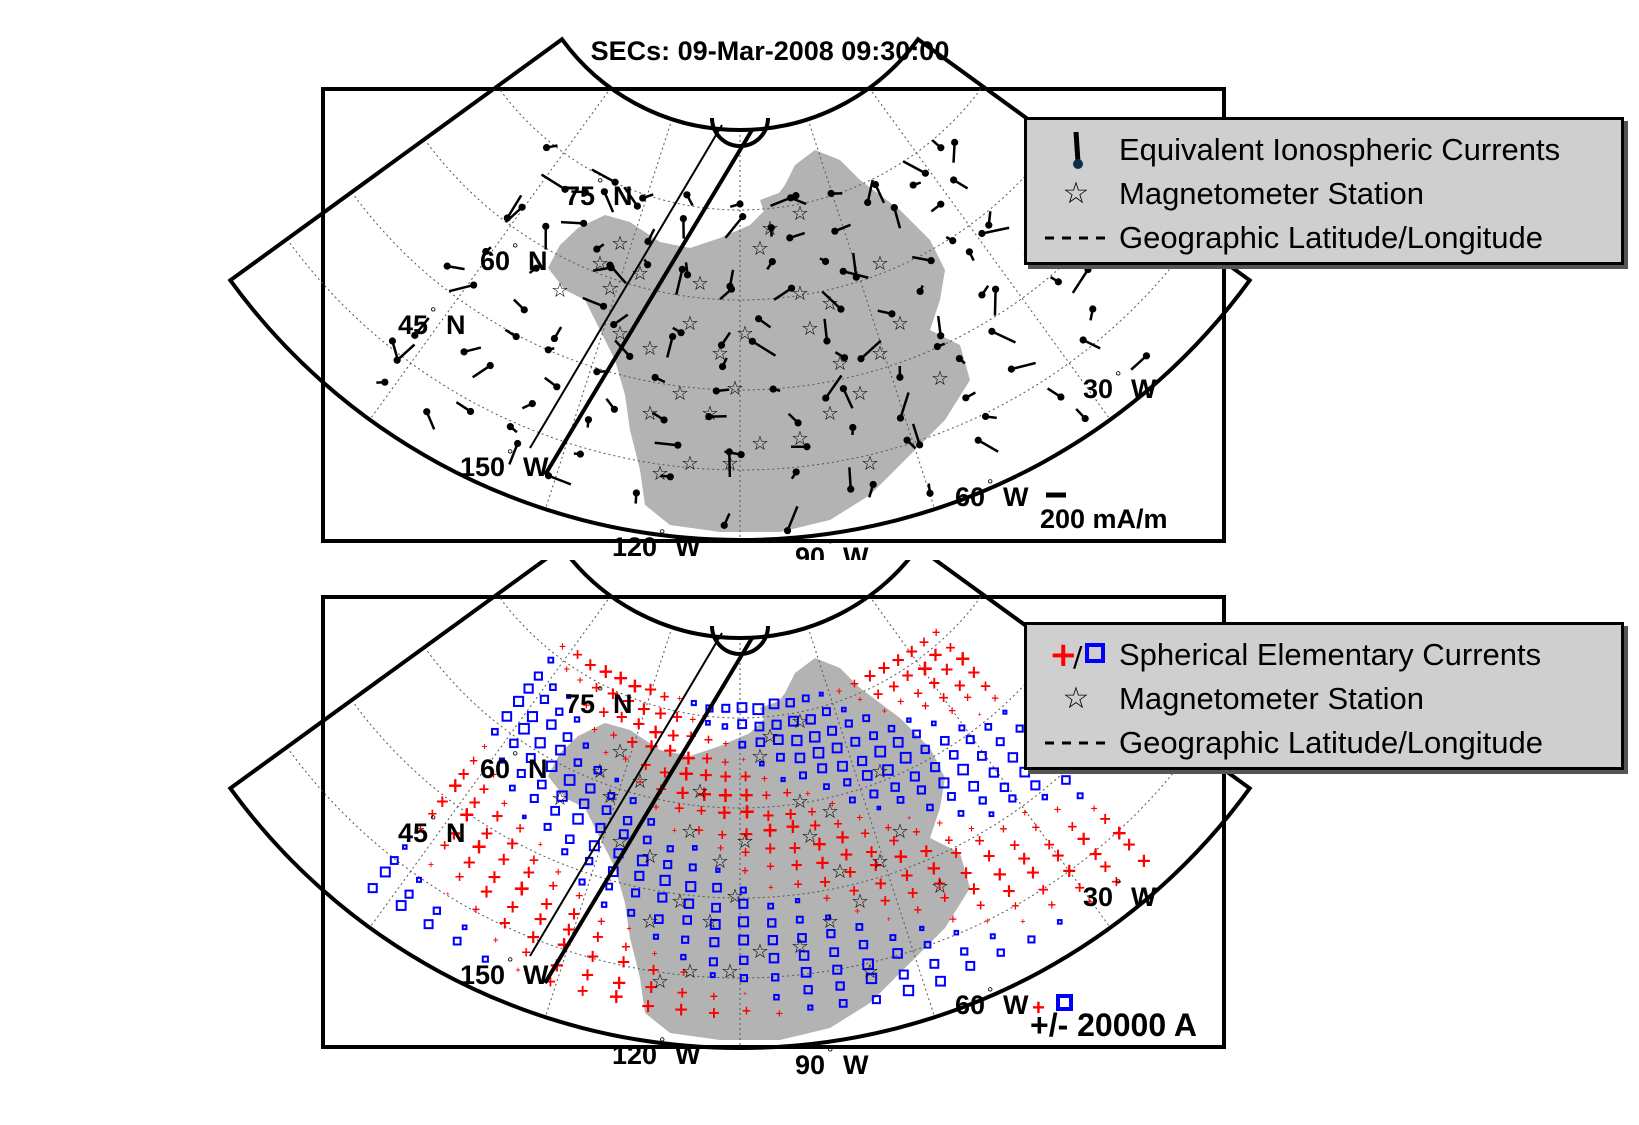  Describe the element at coordinates (989, 253) in the screenshot. I see `meridian-gridline` at that location.